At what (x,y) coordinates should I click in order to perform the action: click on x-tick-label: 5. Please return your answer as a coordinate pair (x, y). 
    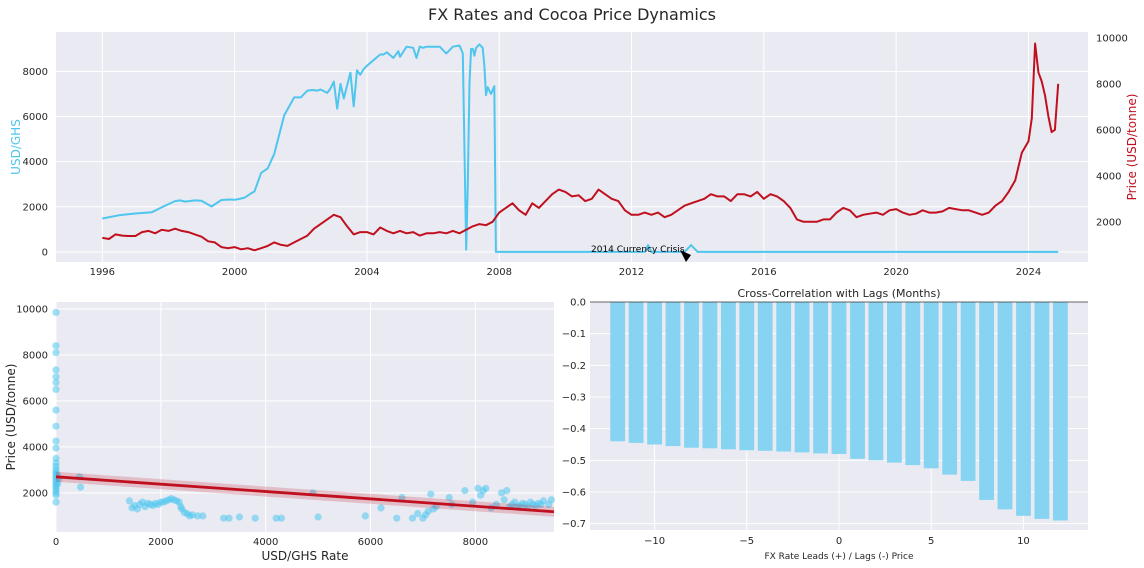
    Looking at the image, I should click on (931, 541).